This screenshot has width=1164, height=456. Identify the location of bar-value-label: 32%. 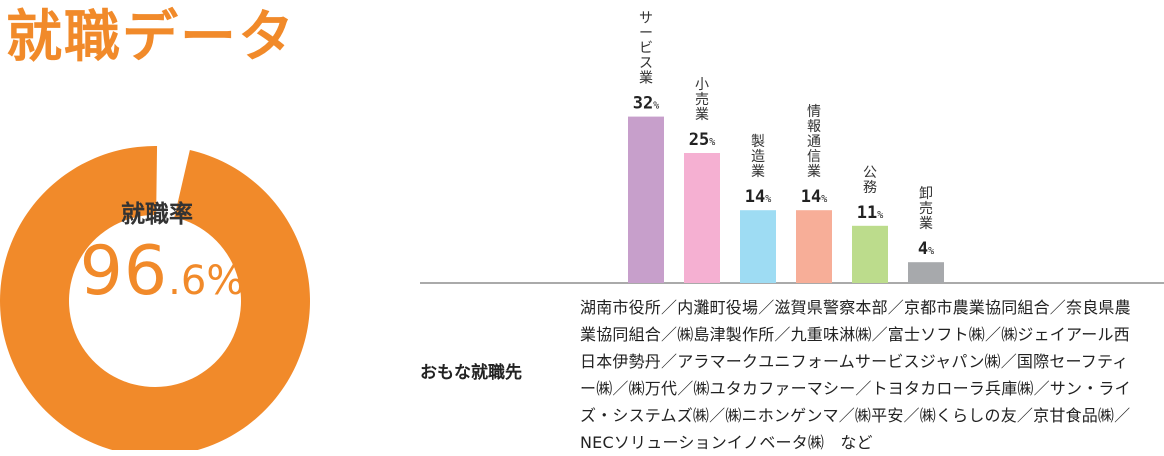
(646, 104).